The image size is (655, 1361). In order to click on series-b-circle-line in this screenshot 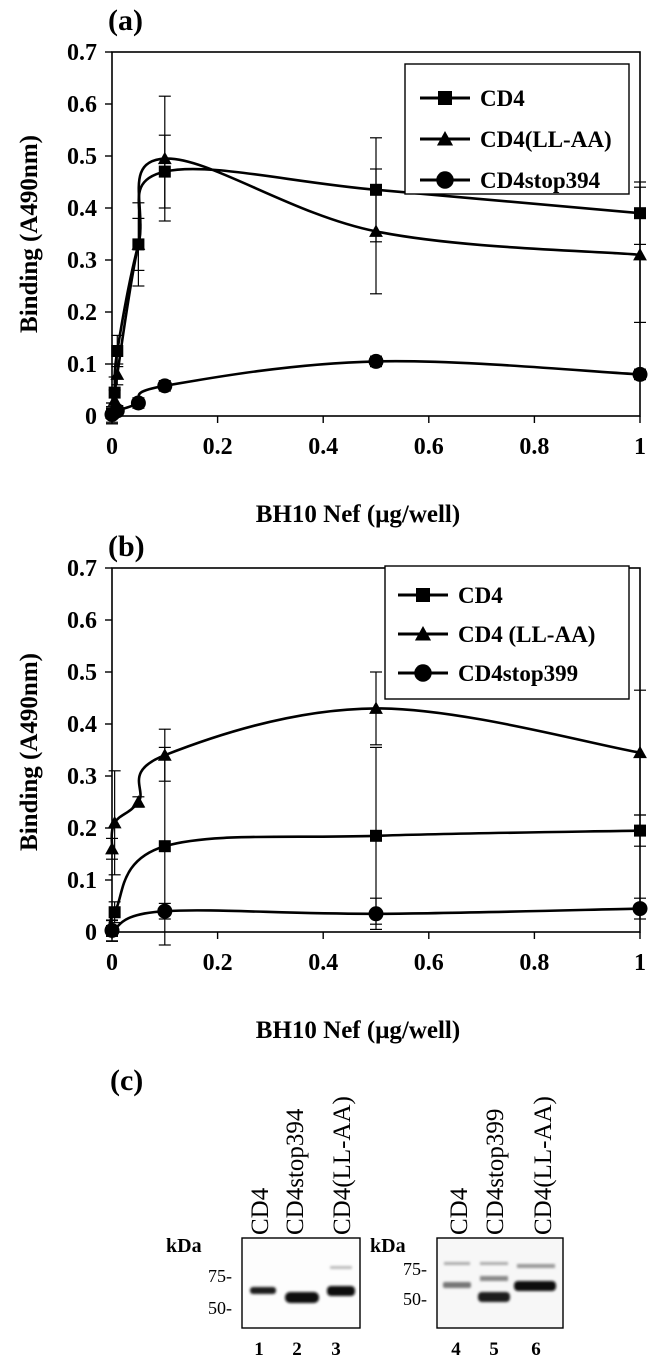, I will do `click(376, 919)`.